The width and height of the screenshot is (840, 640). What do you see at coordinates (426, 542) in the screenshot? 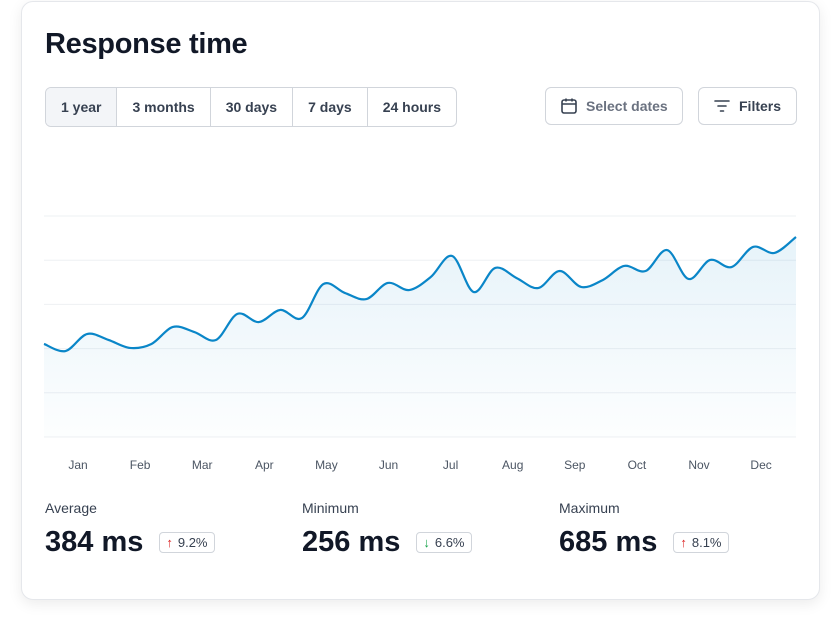
I see `arrow-down-icon: ↓` at bounding box center [426, 542].